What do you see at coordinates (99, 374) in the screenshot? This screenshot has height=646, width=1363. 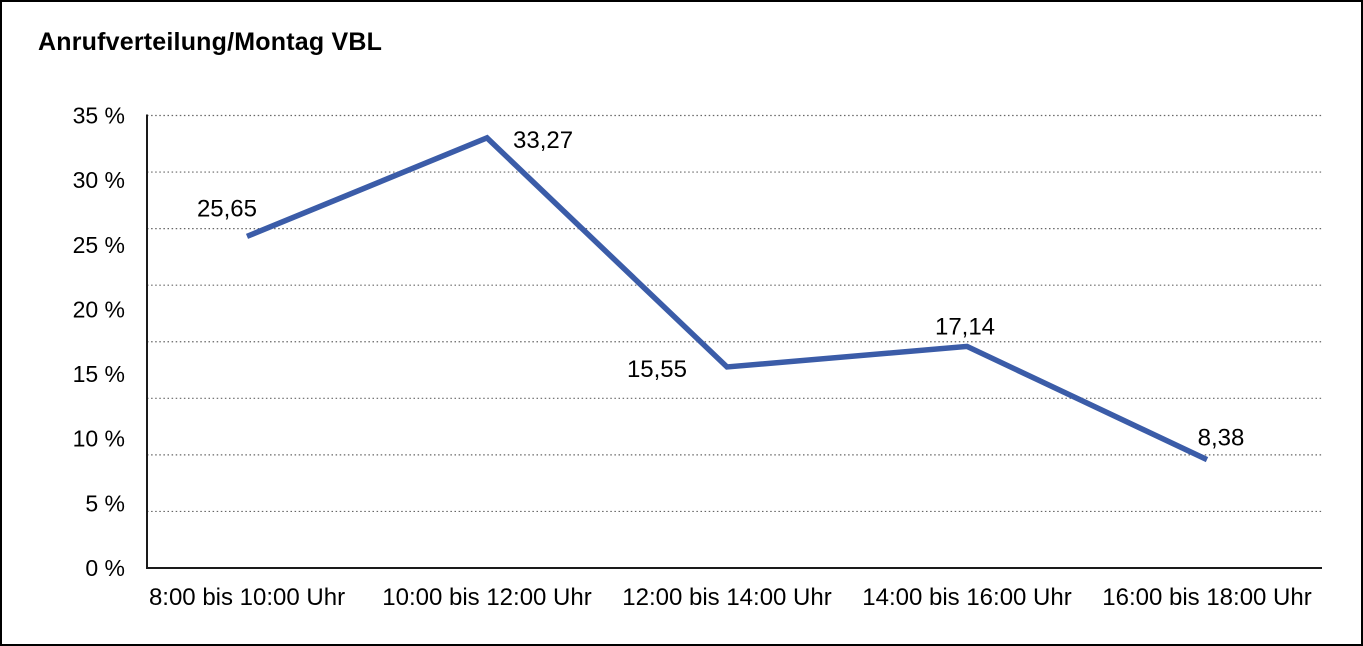 I see `y-tick-label: 15 %` at bounding box center [99, 374].